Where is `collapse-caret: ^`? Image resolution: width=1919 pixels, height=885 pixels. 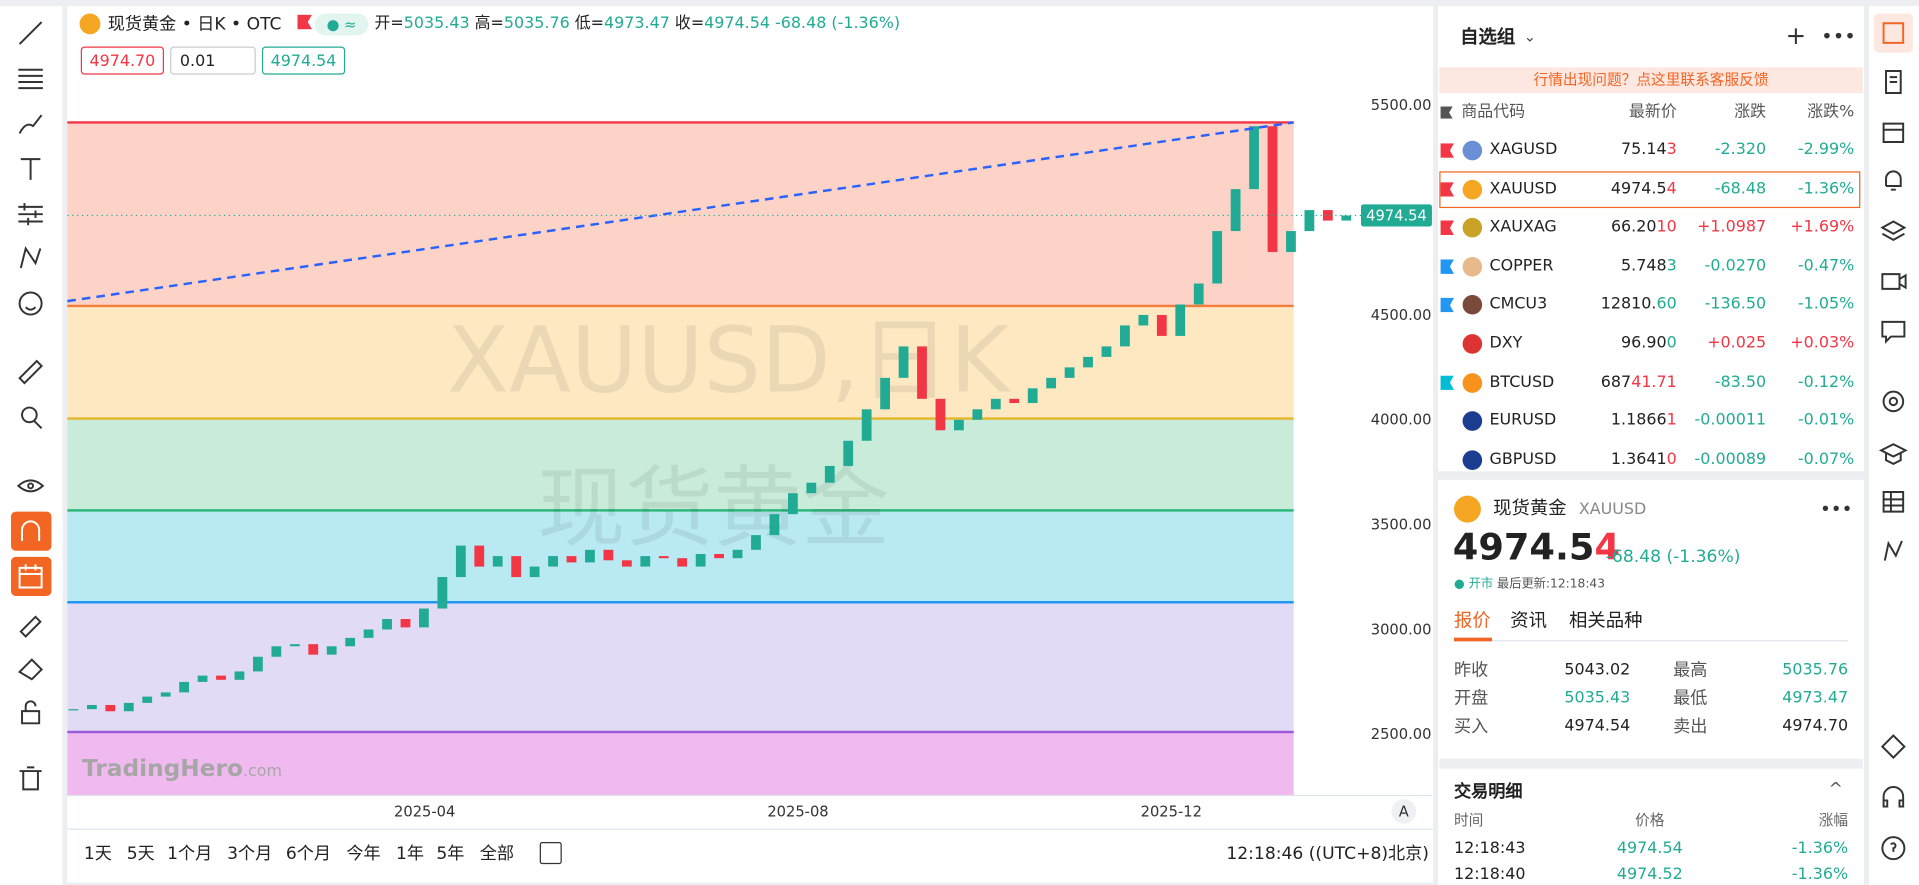 collapse-caret: ^ is located at coordinates (1835, 789).